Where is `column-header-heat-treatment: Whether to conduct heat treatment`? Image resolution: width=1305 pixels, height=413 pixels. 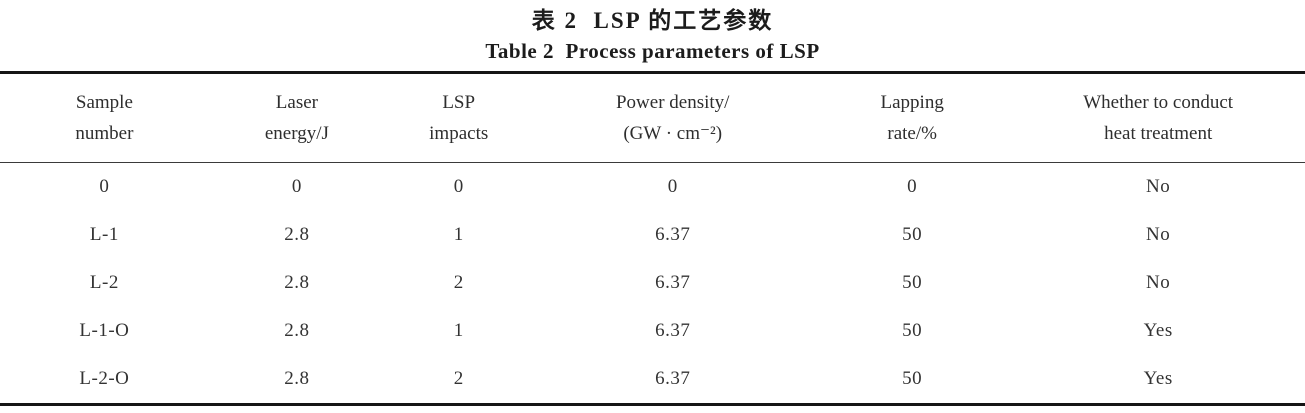 column-header-heat-treatment: Whether to conduct heat treatment is located at coordinates (1158, 117).